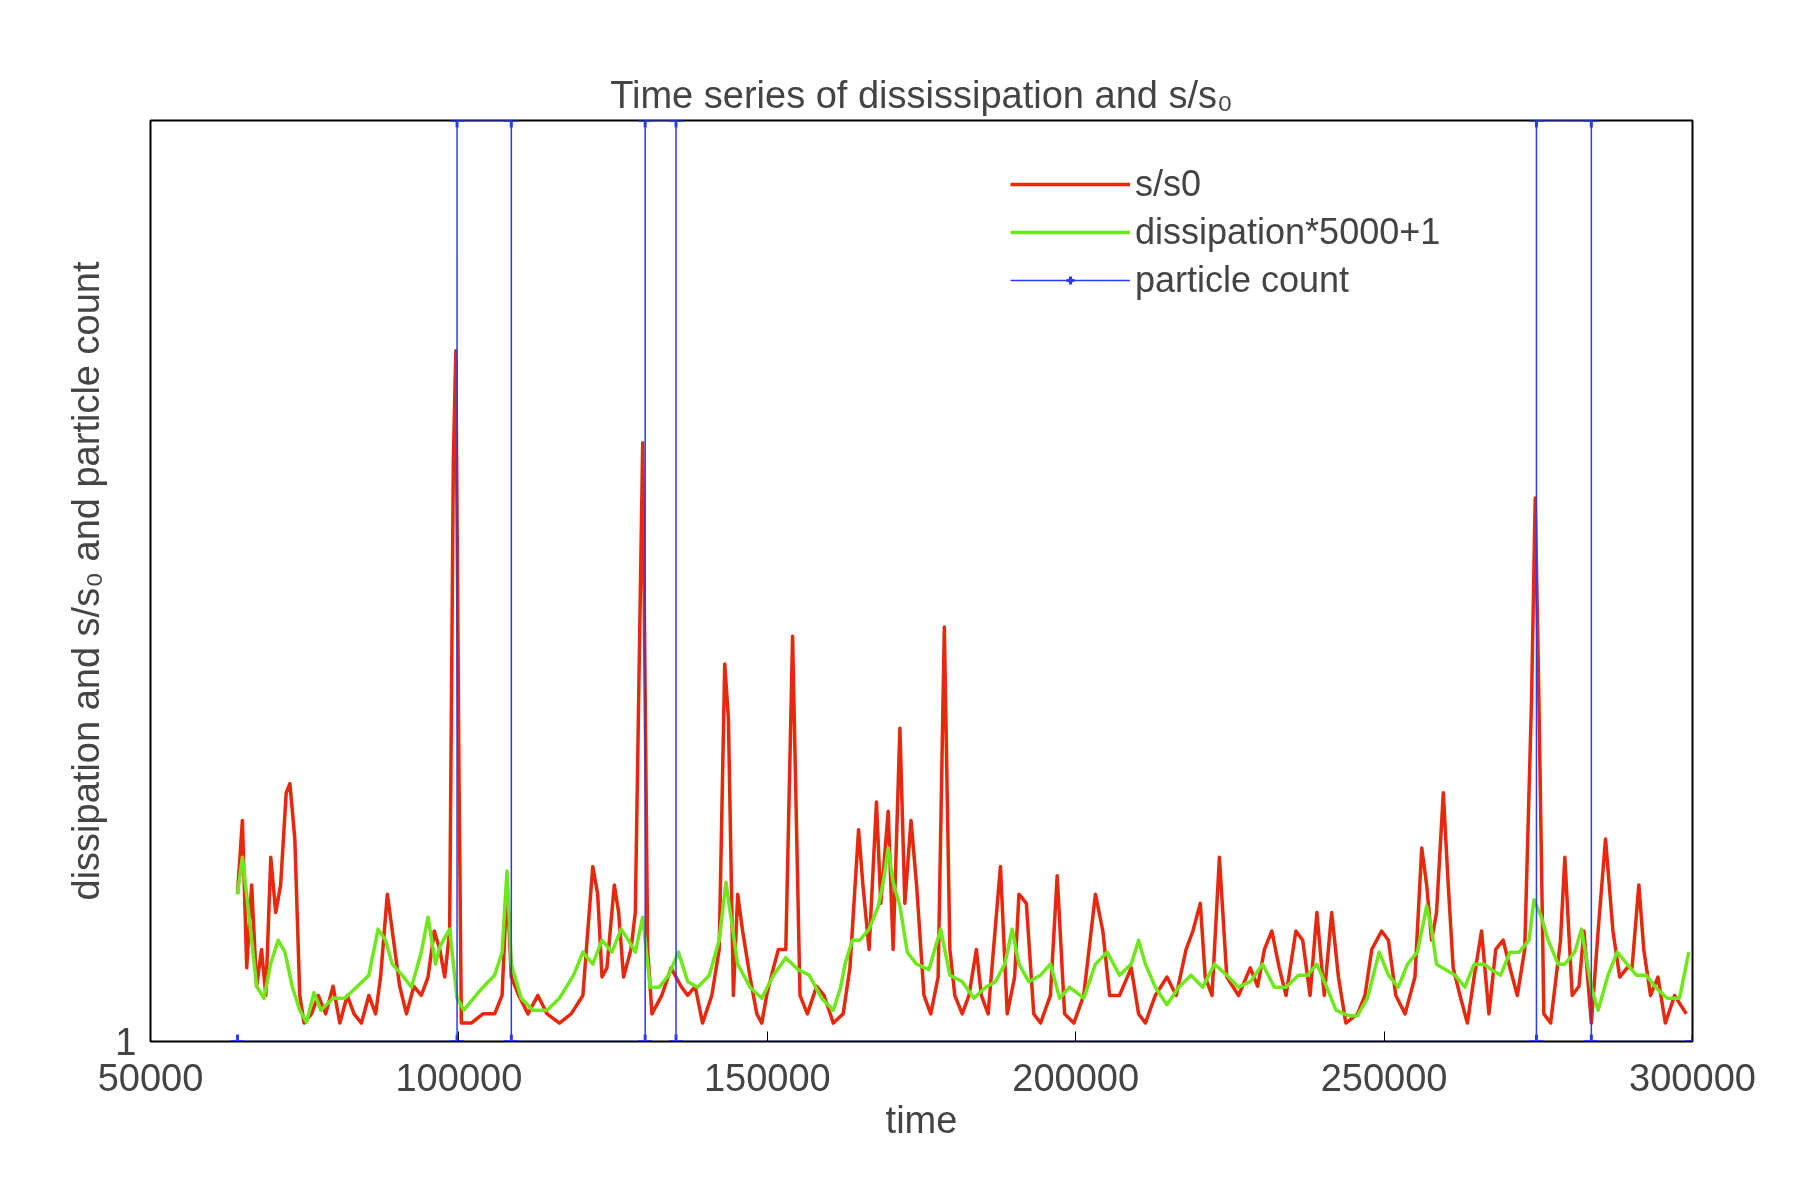  Describe the element at coordinates (1168, 184) in the screenshot. I see `legend-label: s/s0` at that location.